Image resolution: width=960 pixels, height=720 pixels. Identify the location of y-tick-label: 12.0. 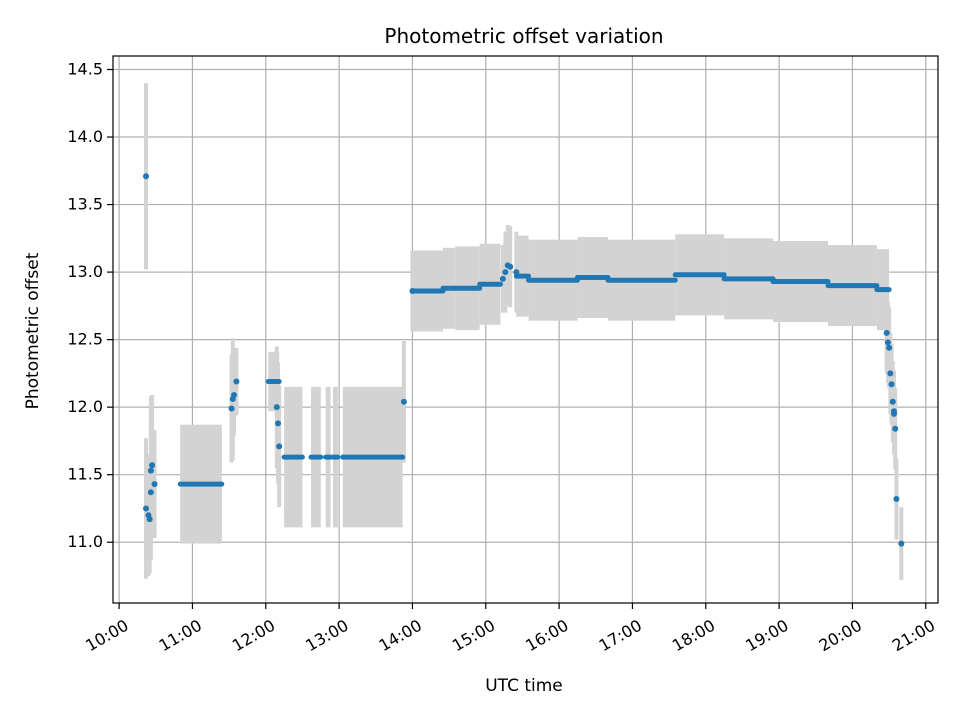
(85, 406).